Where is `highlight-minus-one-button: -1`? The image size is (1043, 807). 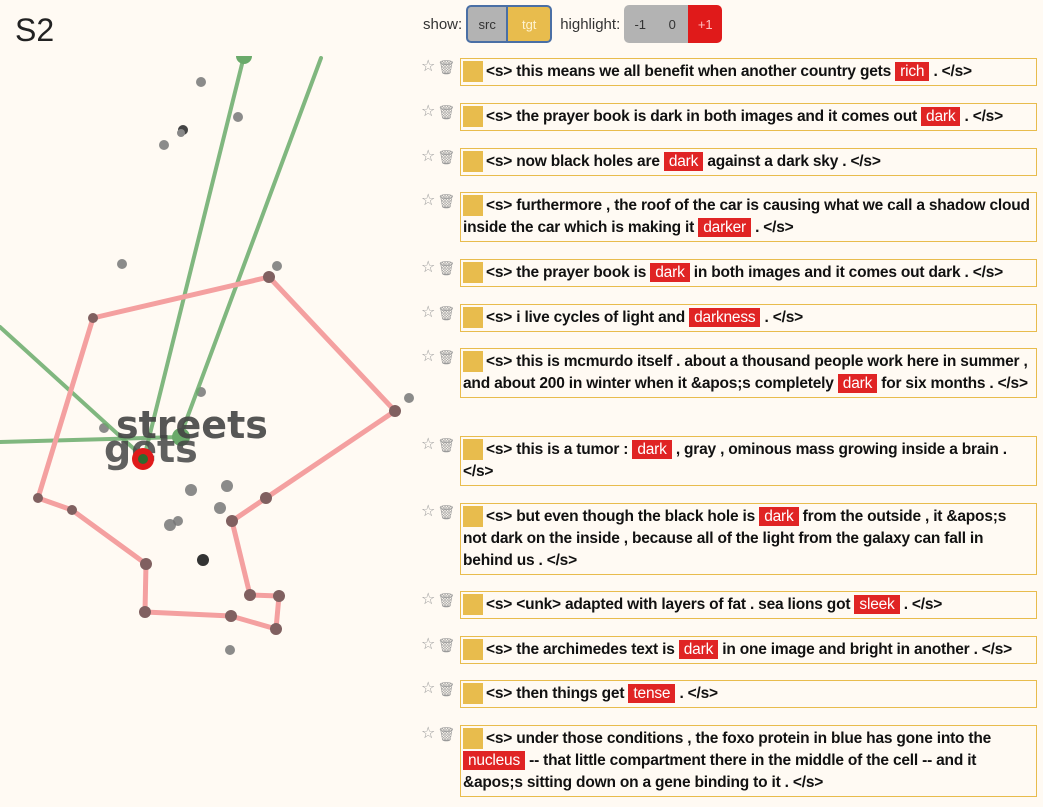
highlight-minus-one-button: -1 is located at coordinates (640, 24).